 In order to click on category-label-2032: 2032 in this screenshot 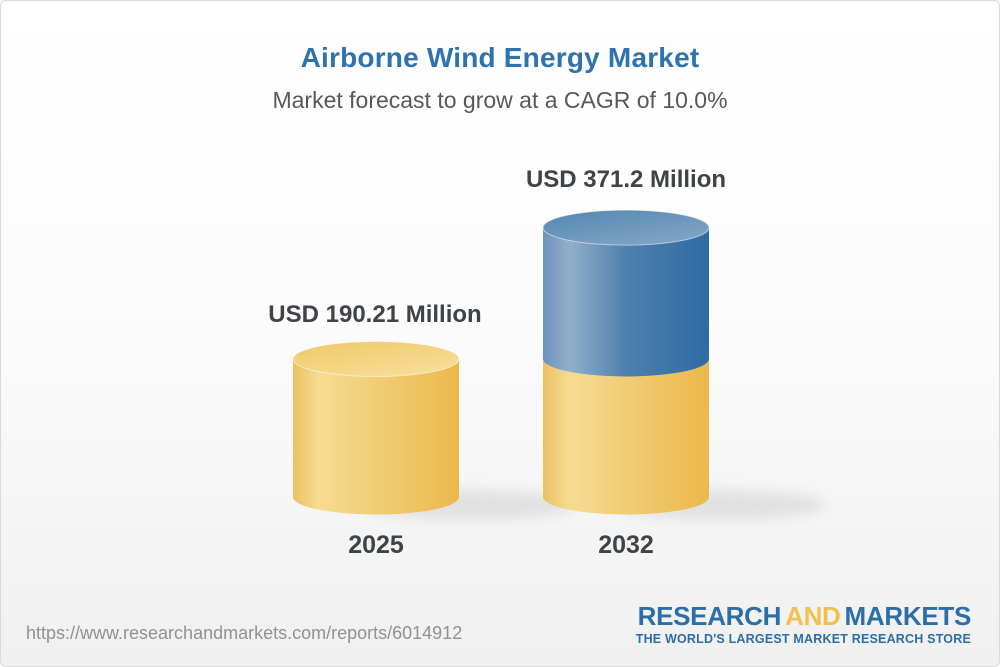, I will do `click(626, 545)`.